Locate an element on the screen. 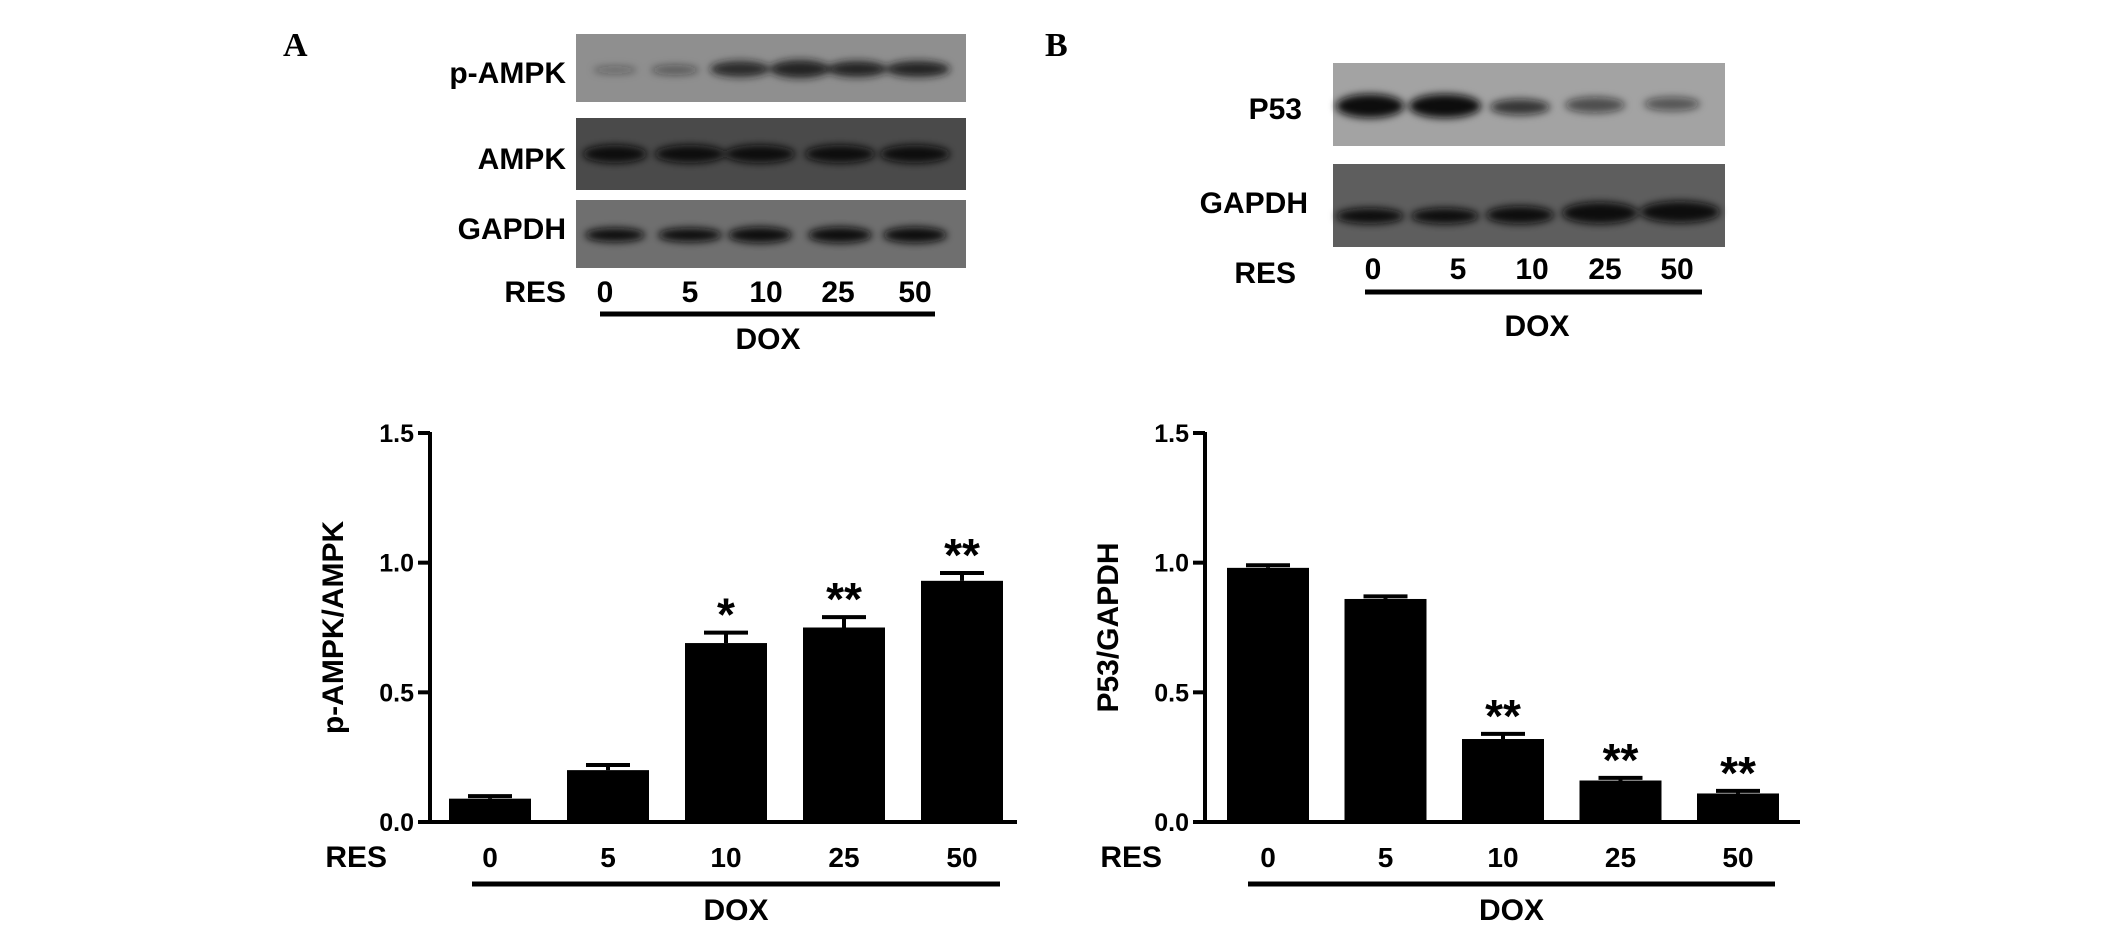 This screenshot has height=929, width=2126. blot-b-dose-0: 0 is located at coordinates (1373, 269).